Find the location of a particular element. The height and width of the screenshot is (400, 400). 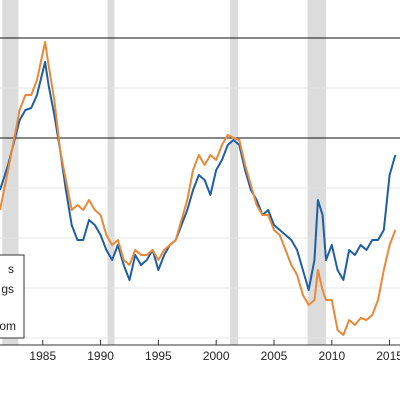

legend-box is located at coordinates (12, 296).